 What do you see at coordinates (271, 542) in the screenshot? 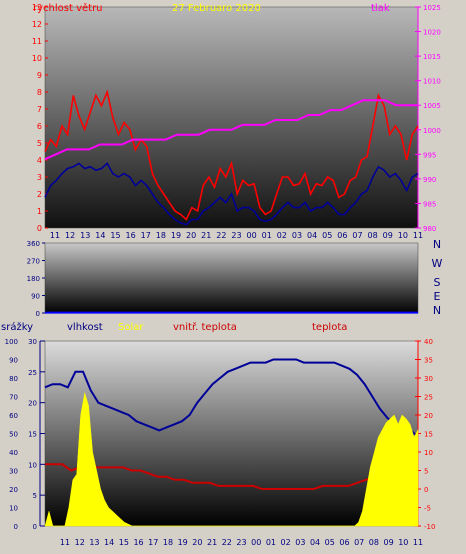
I see `climate-x-tick: 01` at bounding box center [271, 542].